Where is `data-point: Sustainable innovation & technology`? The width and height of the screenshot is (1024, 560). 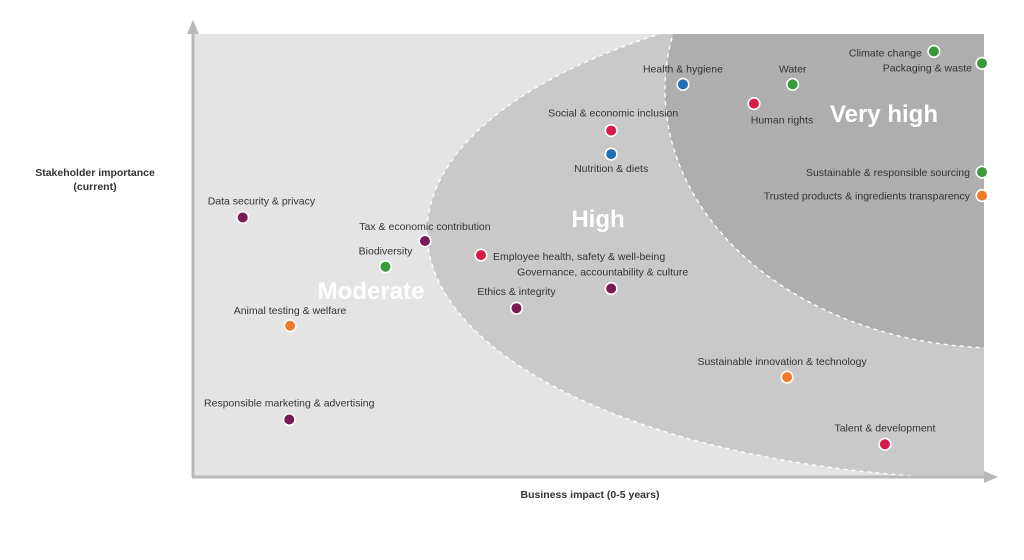
data-point: Sustainable innovation & technology is located at coordinates (782, 370).